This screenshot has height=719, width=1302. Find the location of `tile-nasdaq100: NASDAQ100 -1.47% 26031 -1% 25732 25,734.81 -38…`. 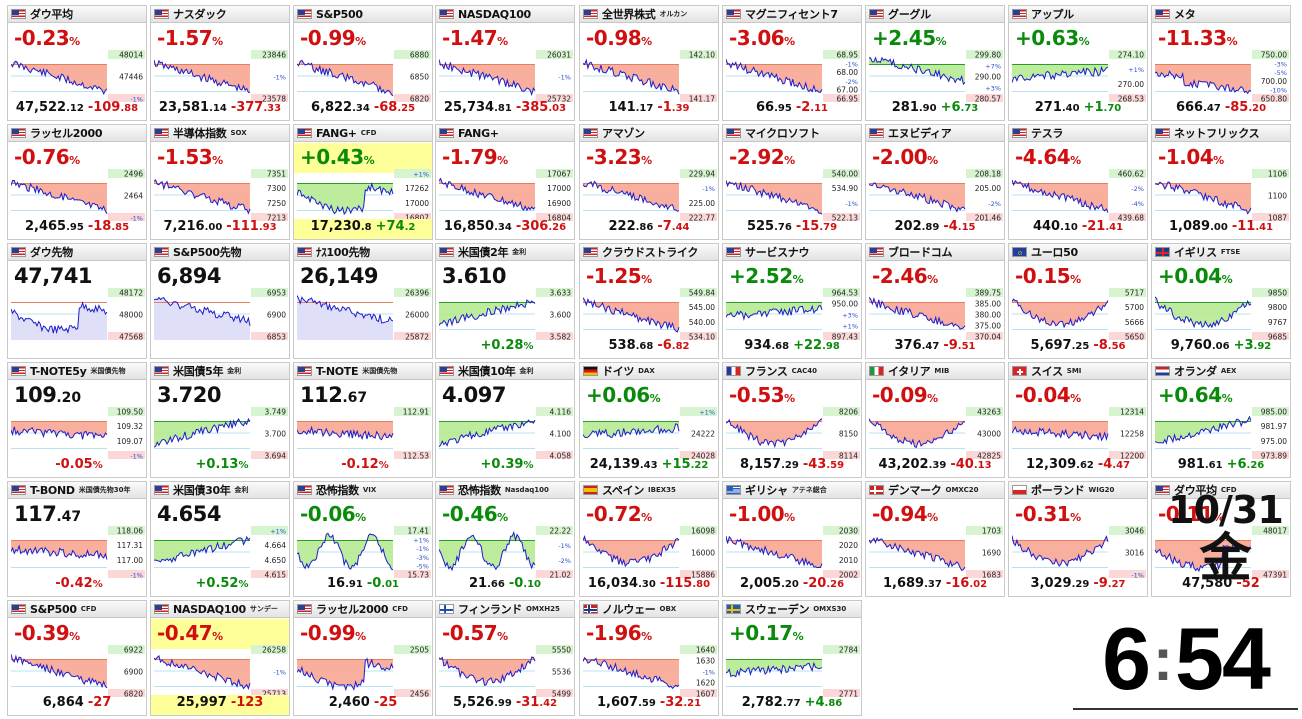

tile-nasdaq100: NASDAQ100 -1.47% 26031 -1% 25732 25,734.81 -38… is located at coordinates (505, 63).